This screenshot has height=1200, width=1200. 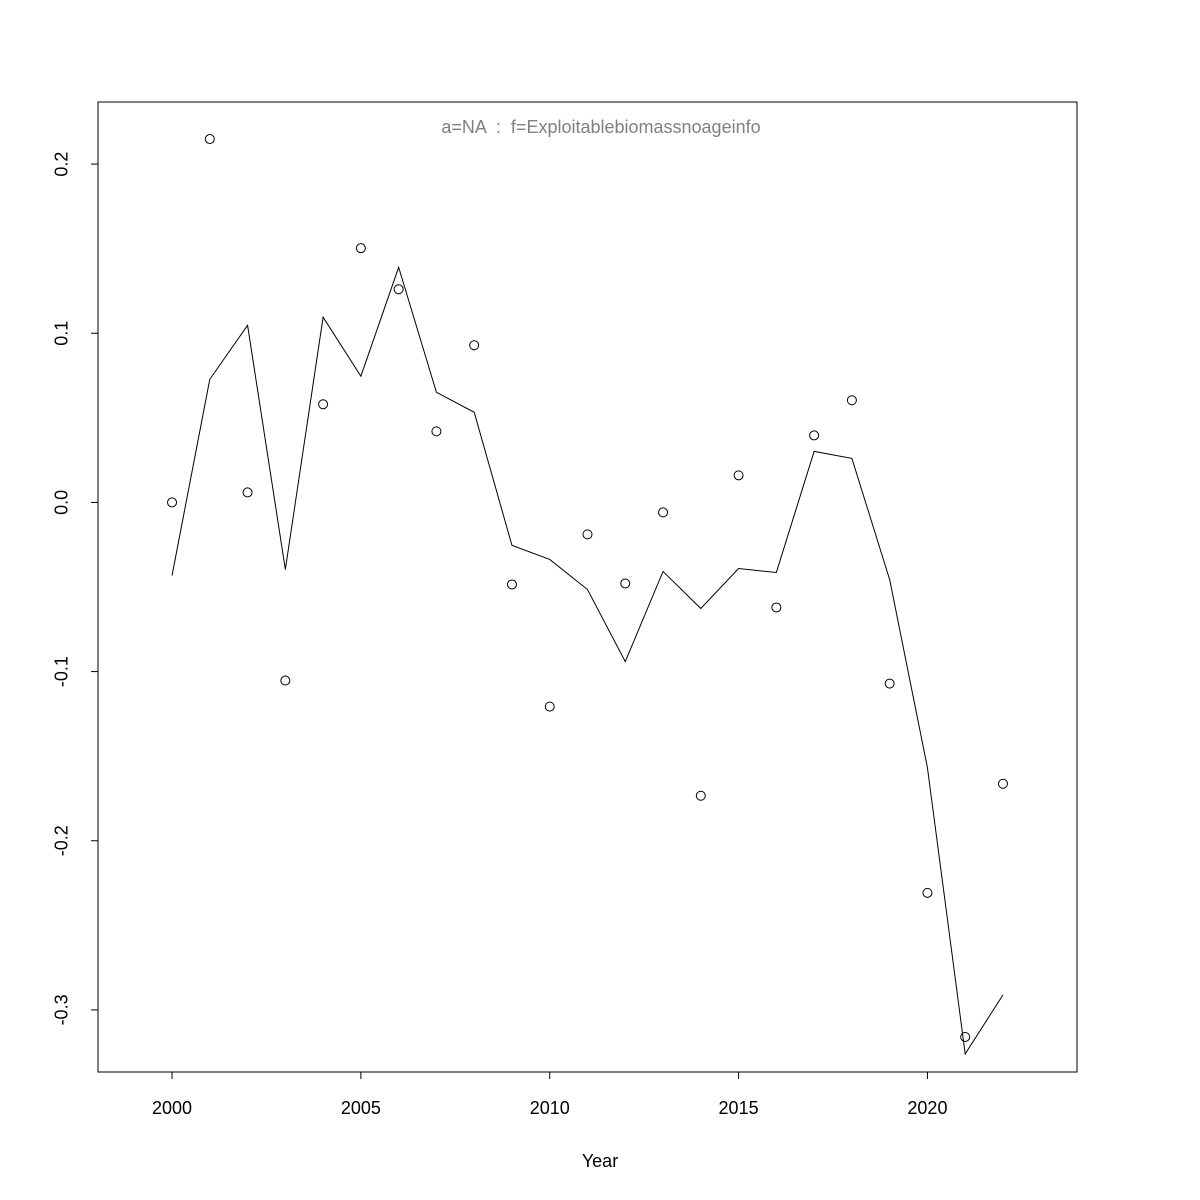 I want to click on y-tick-label: 0.0, so click(x=62, y=502).